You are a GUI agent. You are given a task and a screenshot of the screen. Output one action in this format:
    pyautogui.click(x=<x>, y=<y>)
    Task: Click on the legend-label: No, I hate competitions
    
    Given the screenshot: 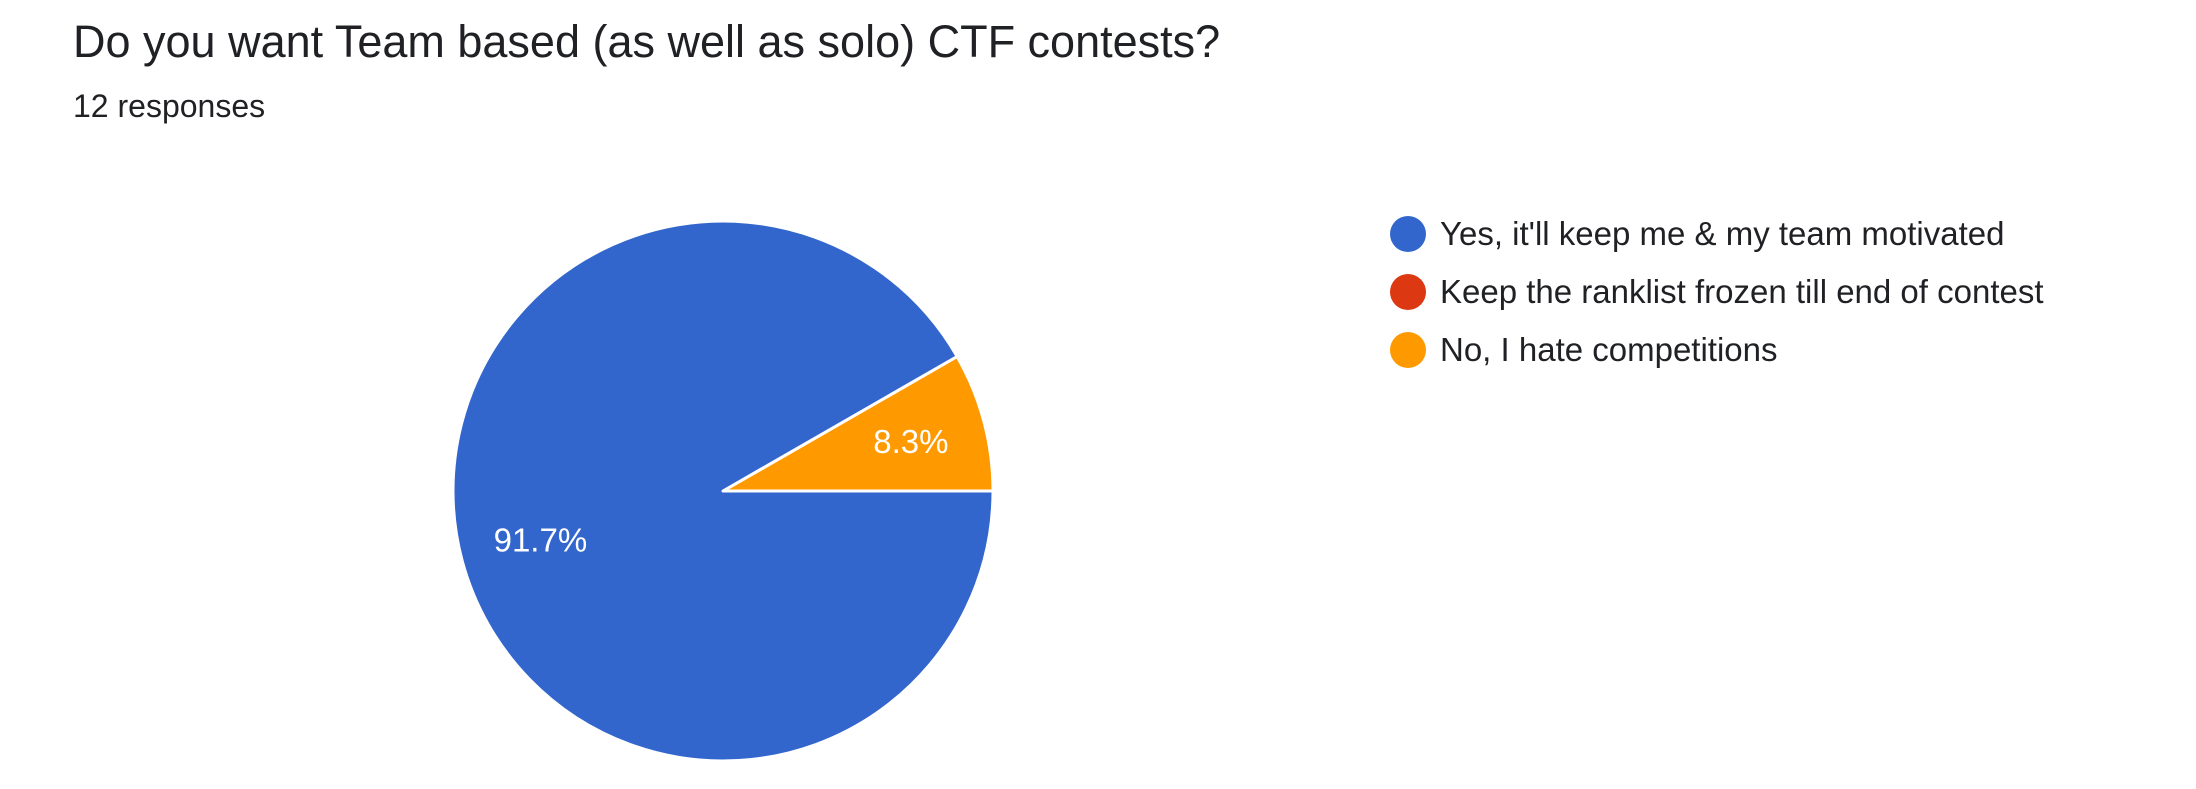 What is the action you would take?
    pyautogui.click(x=1609, y=349)
    